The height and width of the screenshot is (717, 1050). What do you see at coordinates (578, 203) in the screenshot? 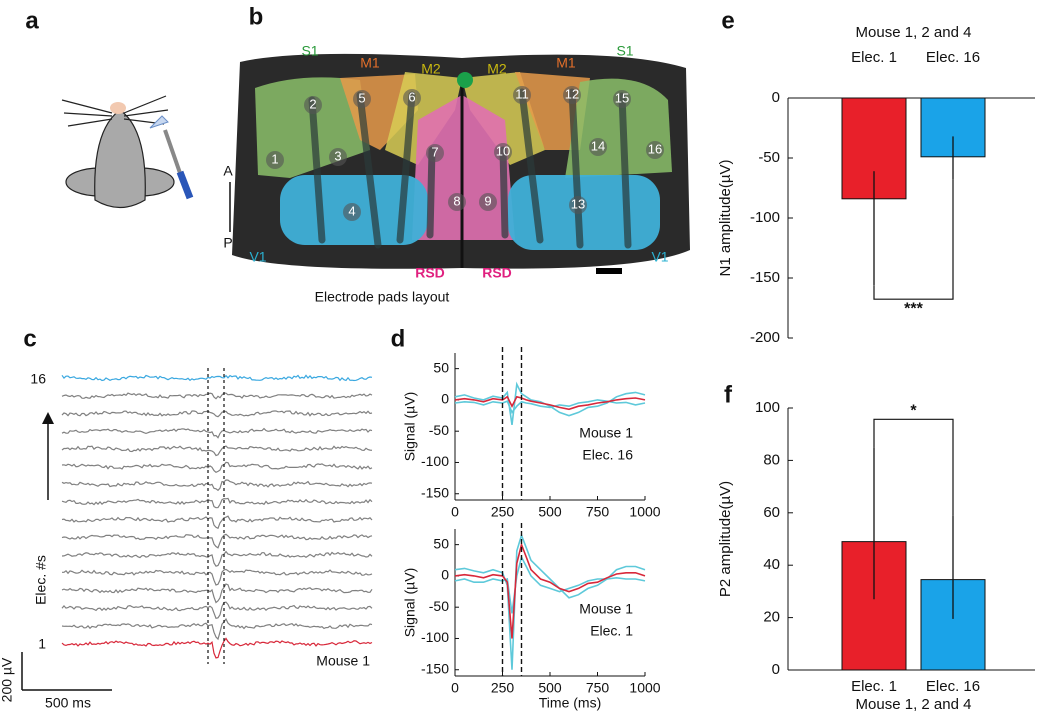
I see `electrode-label: 13` at bounding box center [578, 203].